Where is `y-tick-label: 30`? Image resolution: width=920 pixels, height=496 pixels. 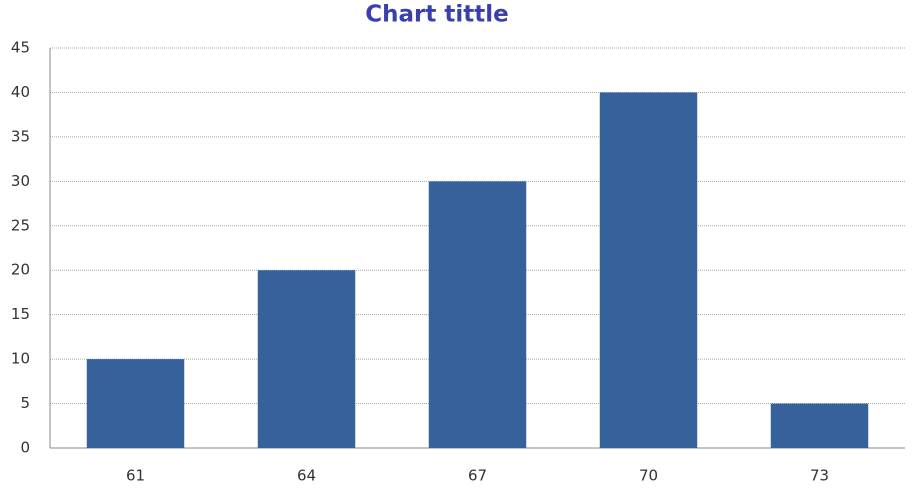
y-tick-label: 30 is located at coordinates (20, 181).